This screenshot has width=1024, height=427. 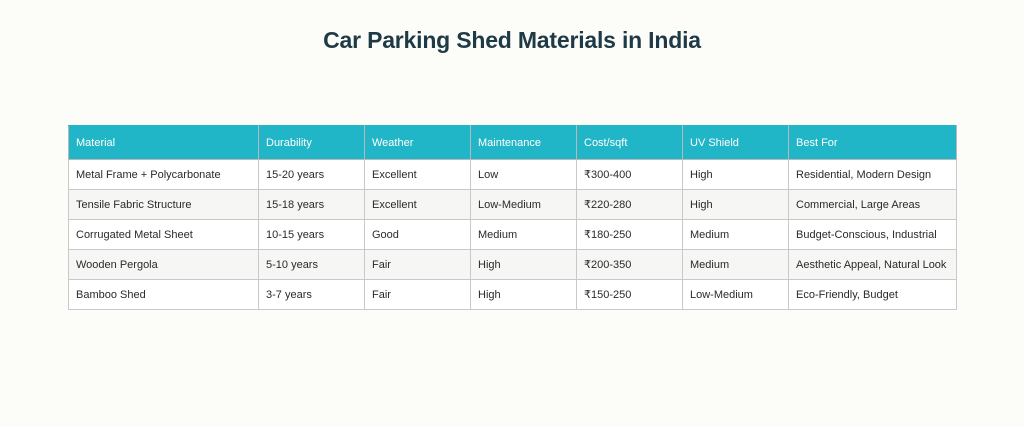 What do you see at coordinates (629, 174) in the screenshot?
I see `cell-cost: ₹300-400` at bounding box center [629, 174].